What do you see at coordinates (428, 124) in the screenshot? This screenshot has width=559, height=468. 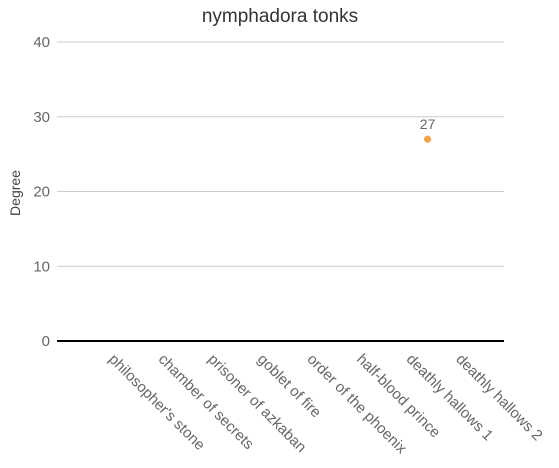 I see `data-label: 27` at bounding box center [428, 124].